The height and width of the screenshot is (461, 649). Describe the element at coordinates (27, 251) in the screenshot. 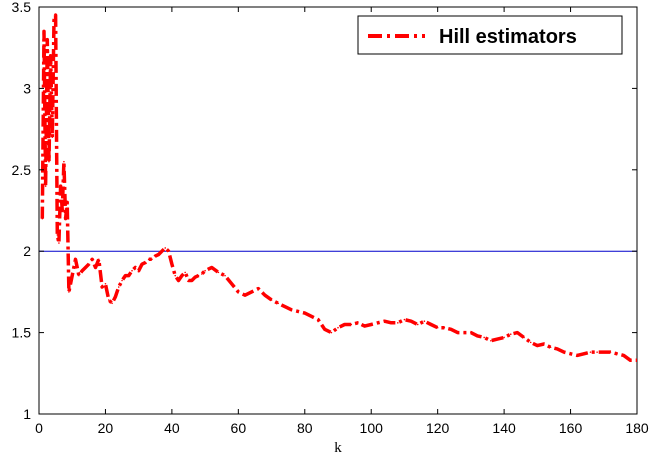

I see `y-tick-label: 2` at that location.